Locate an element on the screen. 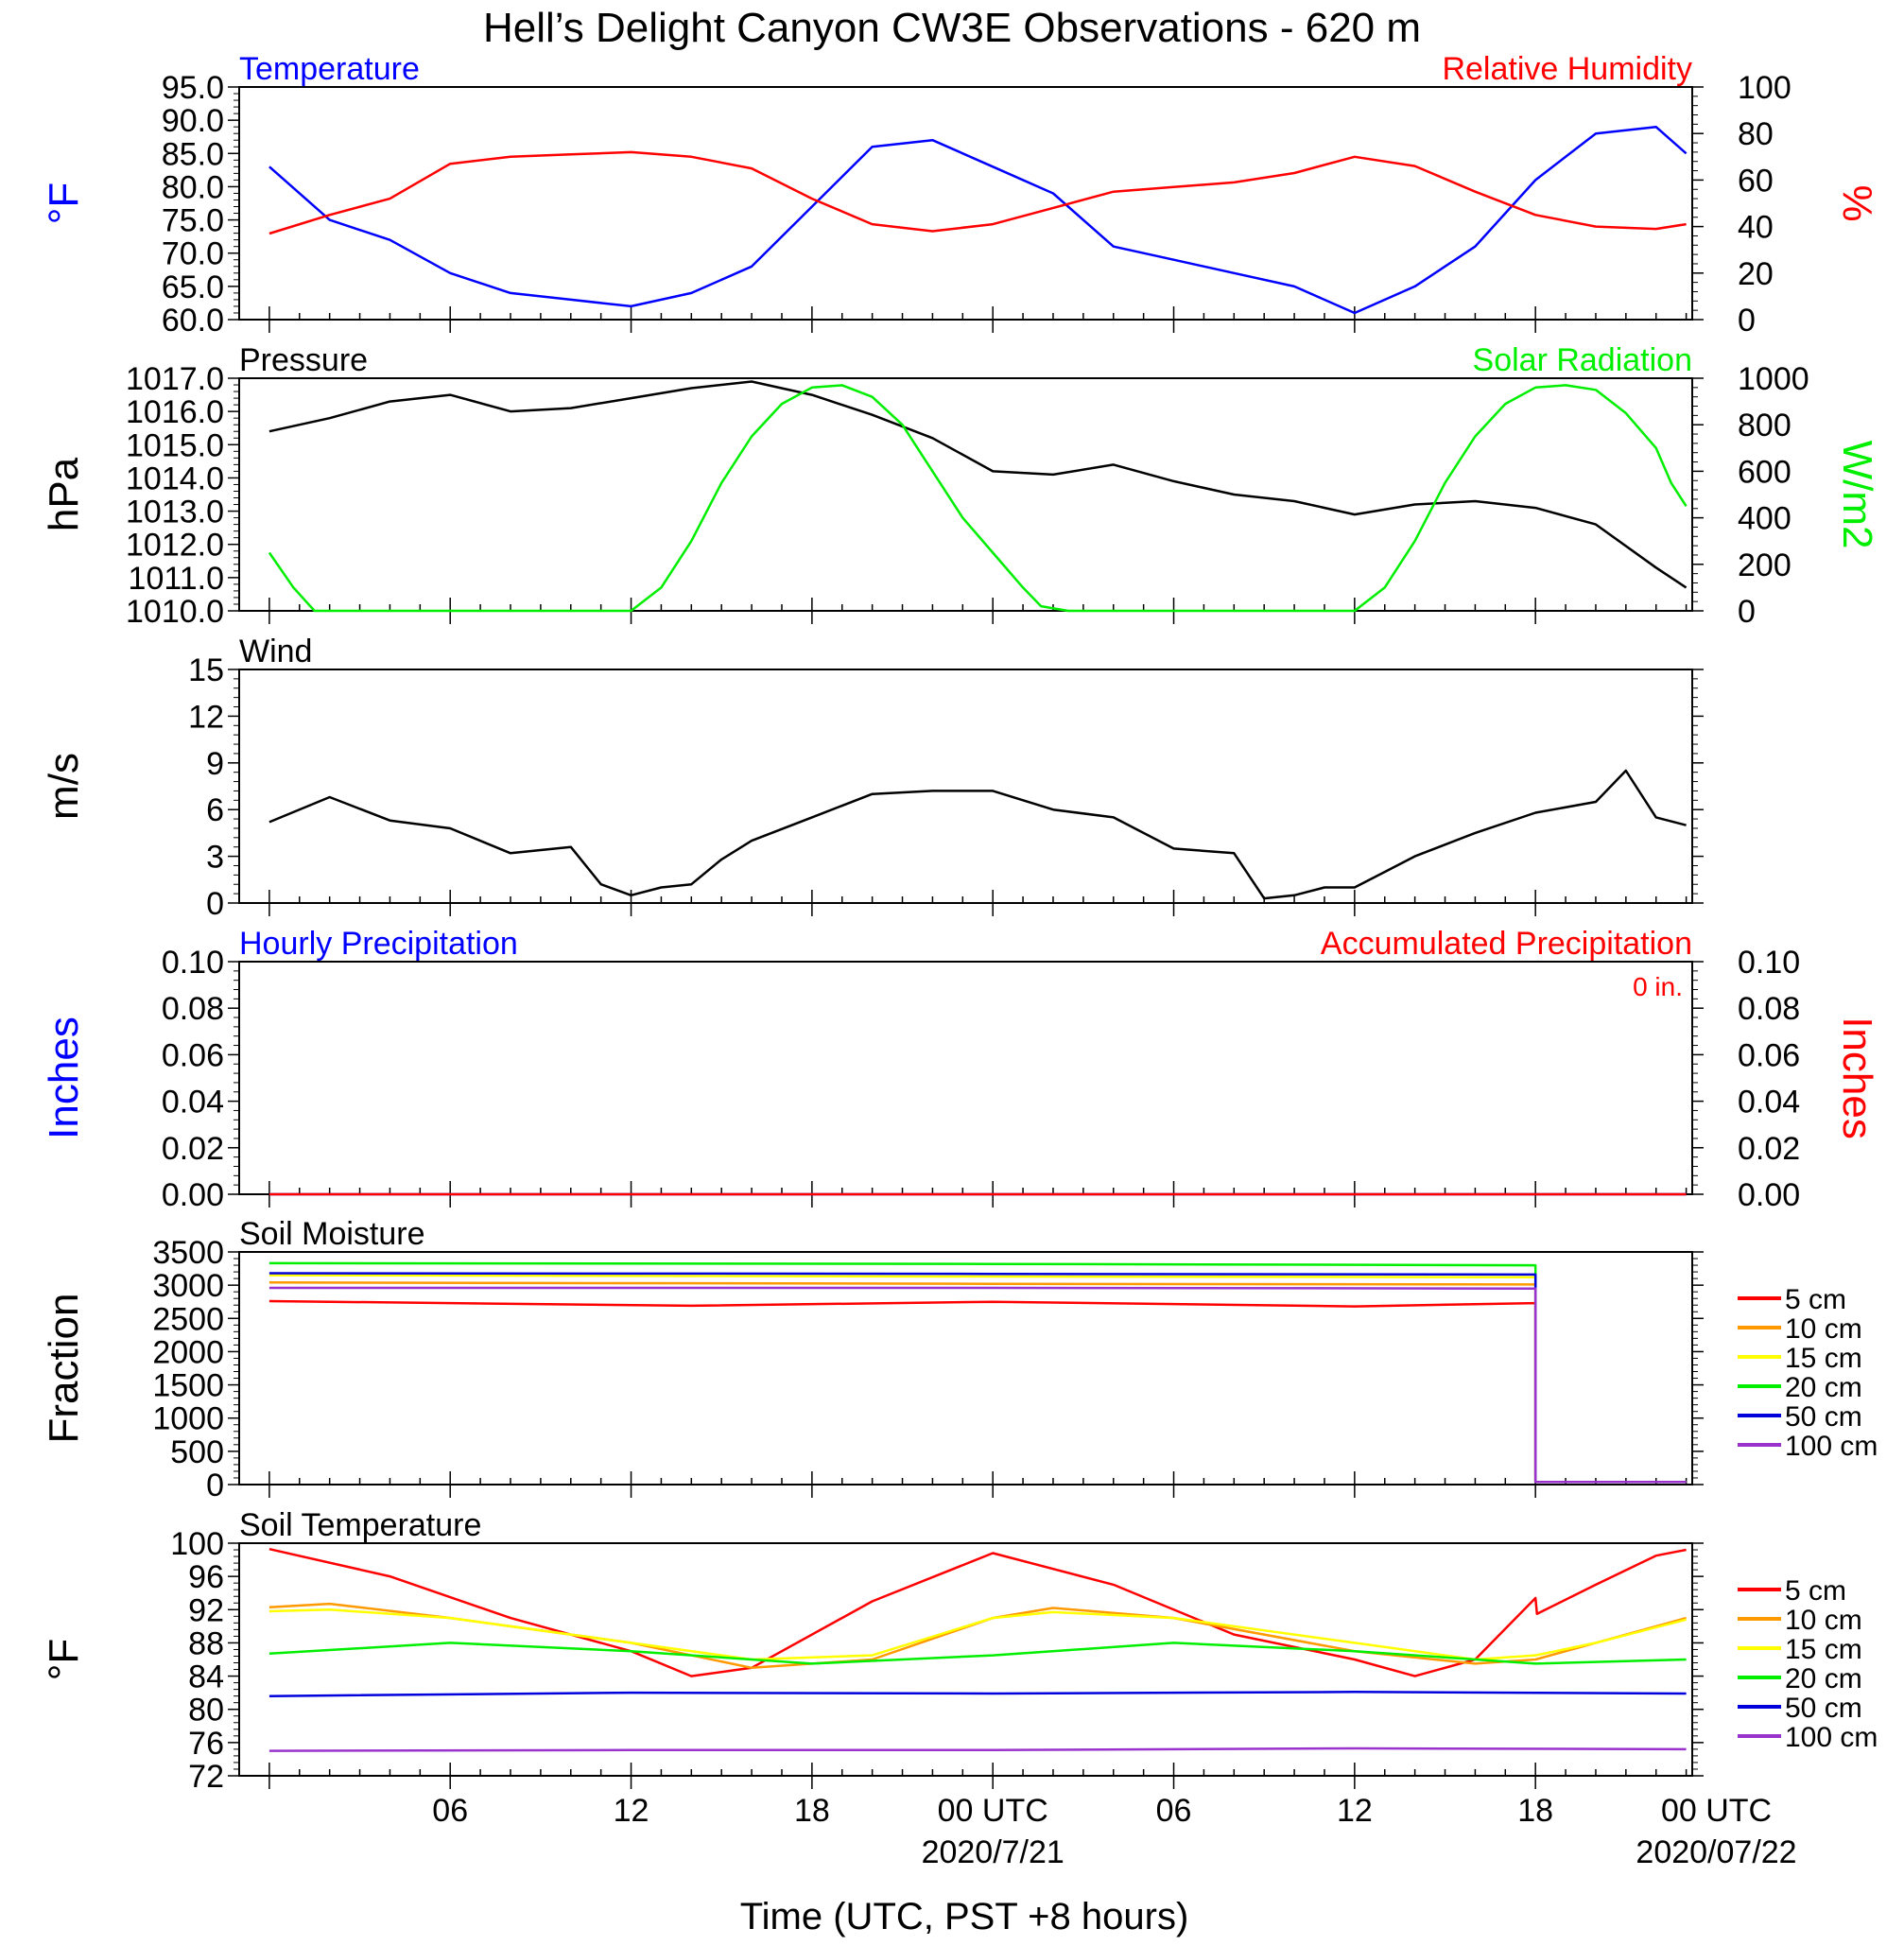  y-tick-label: 90.0 is located at coordinates (193, 121).